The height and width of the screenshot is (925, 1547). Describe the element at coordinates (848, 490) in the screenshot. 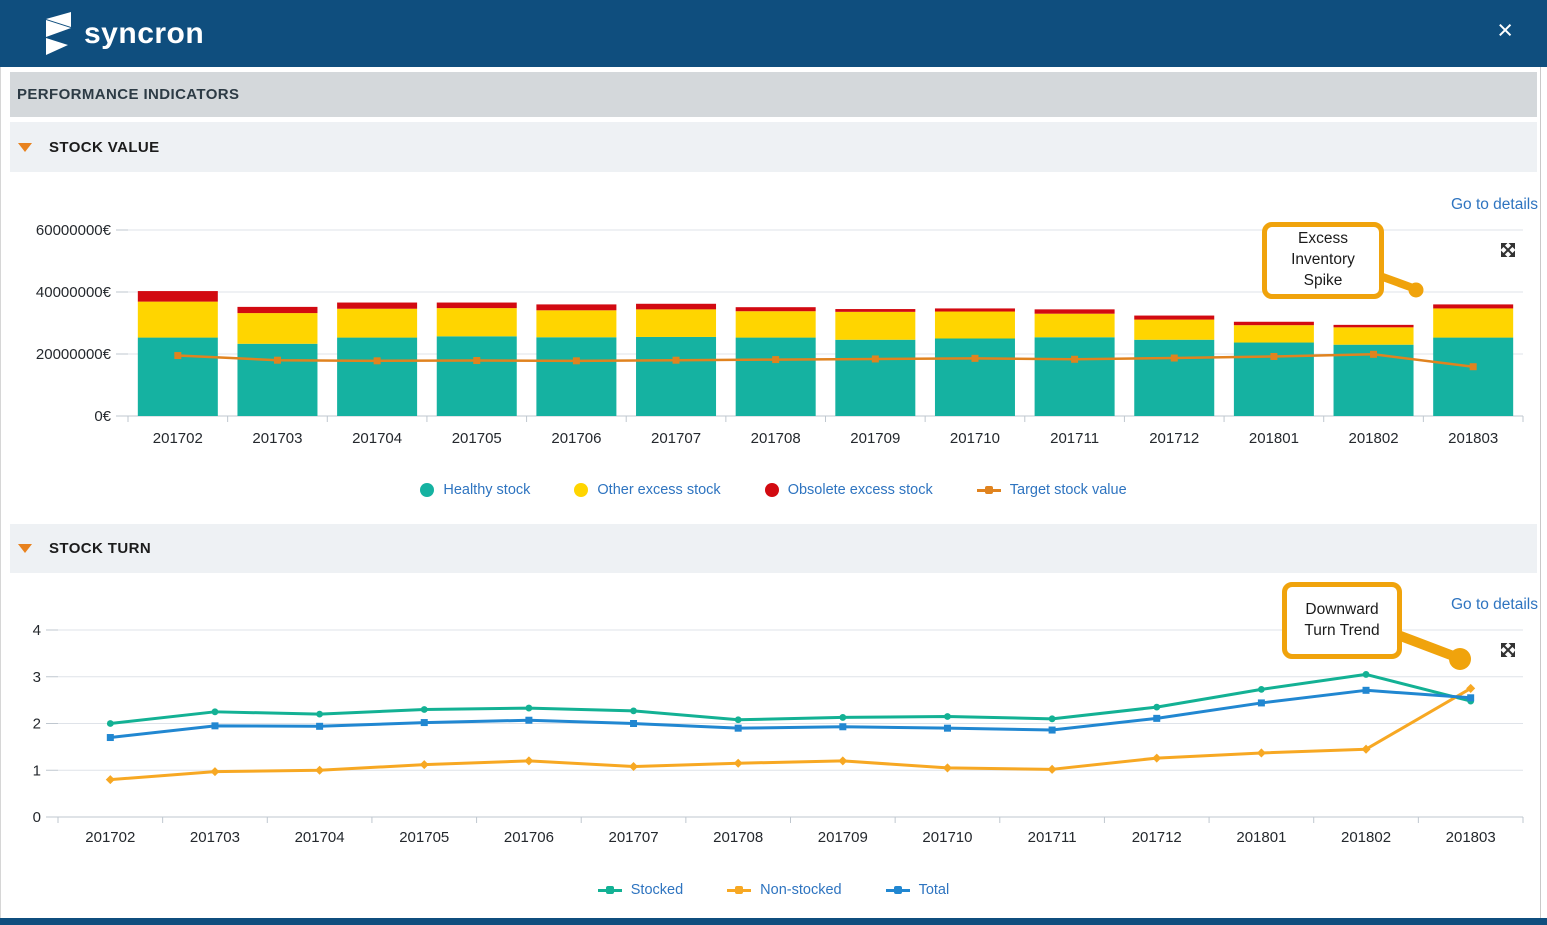

I see `legend-item-obsolete-excess-stock: Obsolete excess stock` at that location.